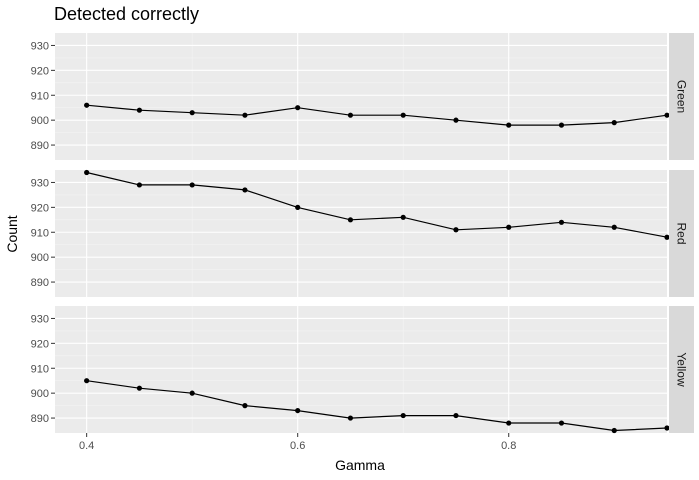 Image resolution: width=699 pixels, height=480 pixels. I want to click on x-axis: 0.4 0.6 0.8, so click(297, 442).